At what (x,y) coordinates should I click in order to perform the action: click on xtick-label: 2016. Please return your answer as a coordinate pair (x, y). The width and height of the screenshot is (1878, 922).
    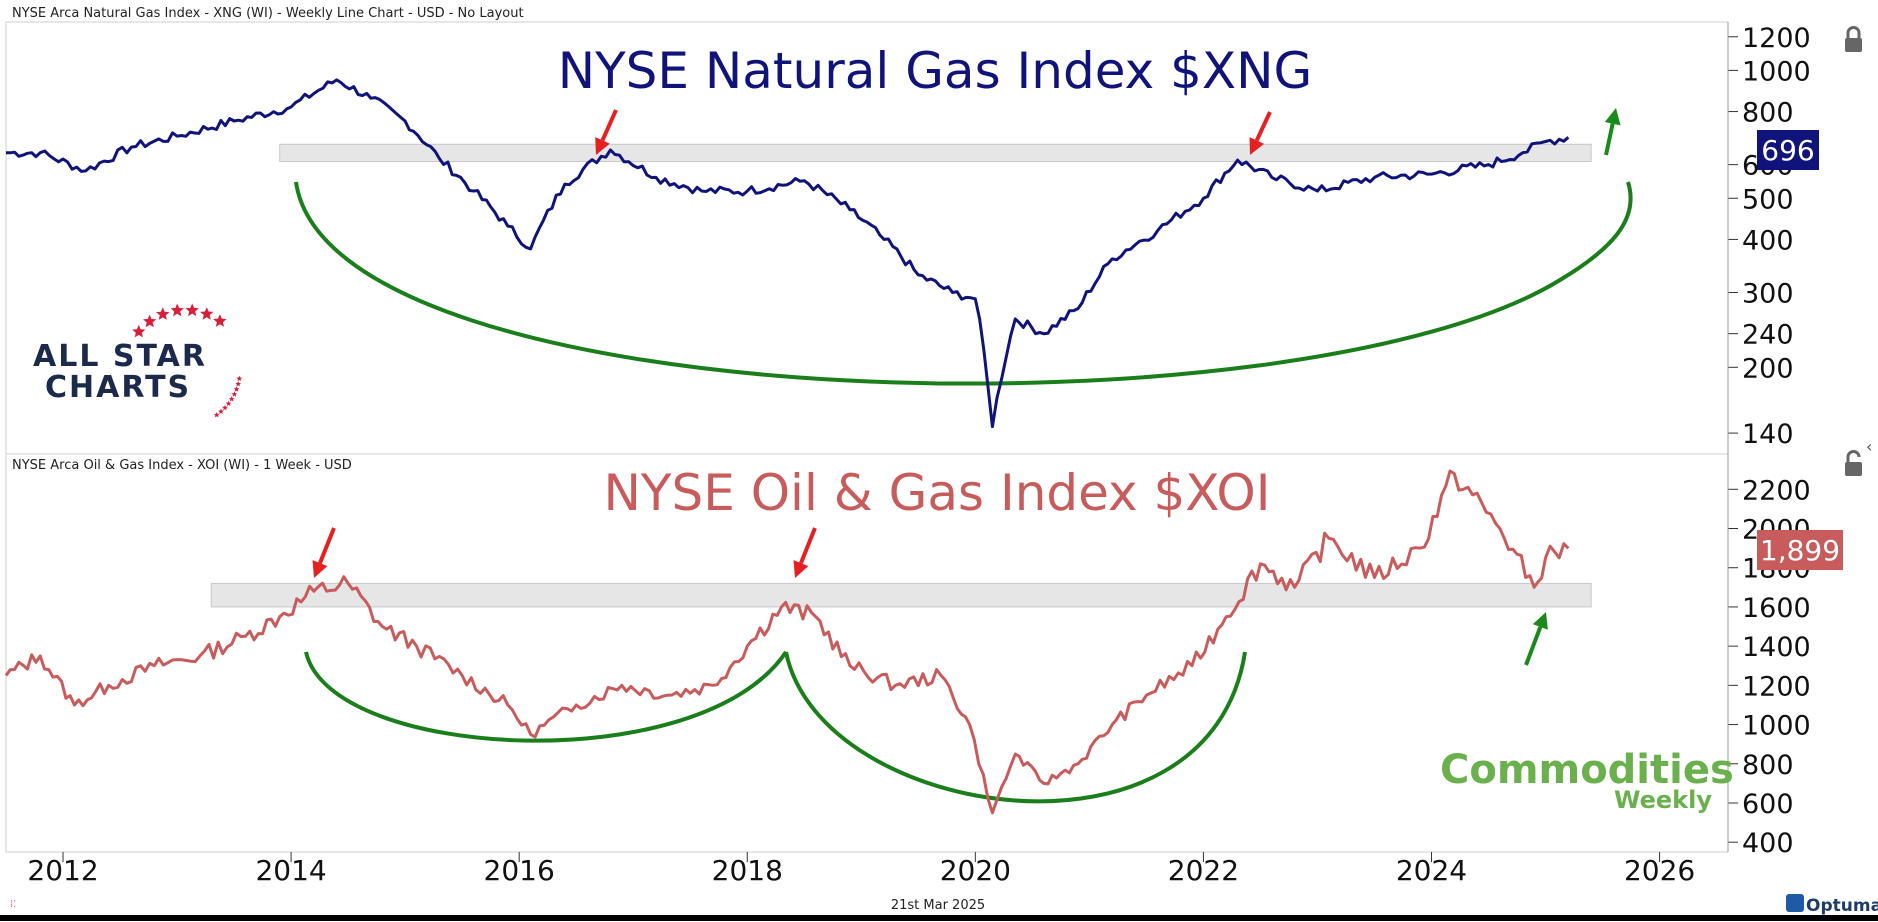
    Looking at the image, I should click on (519, 870).